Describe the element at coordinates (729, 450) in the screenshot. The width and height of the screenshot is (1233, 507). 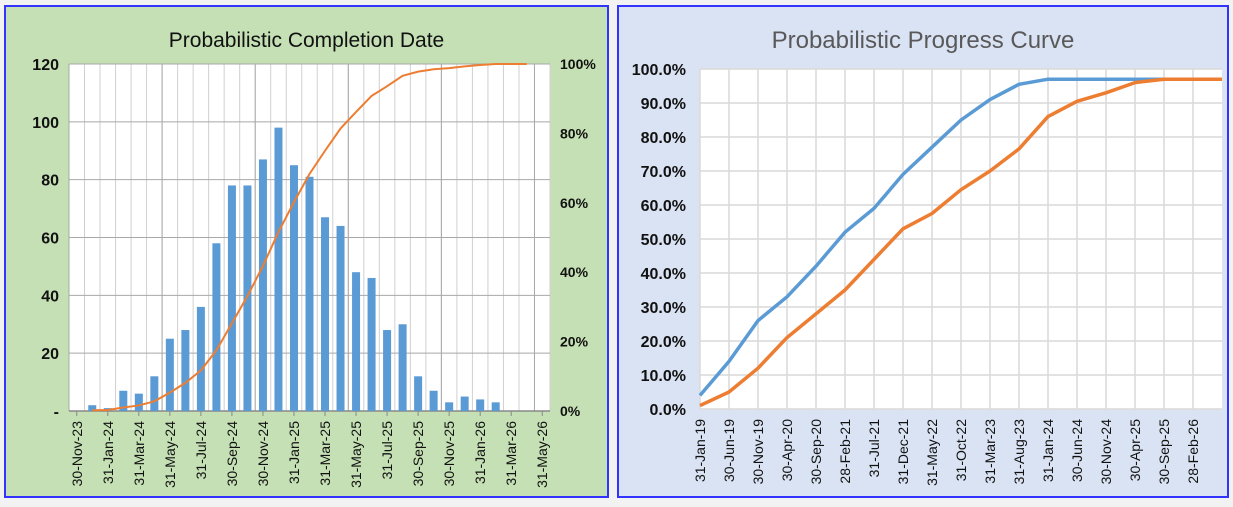
I see `x-tick-label: 30-Jun-19` at that location.